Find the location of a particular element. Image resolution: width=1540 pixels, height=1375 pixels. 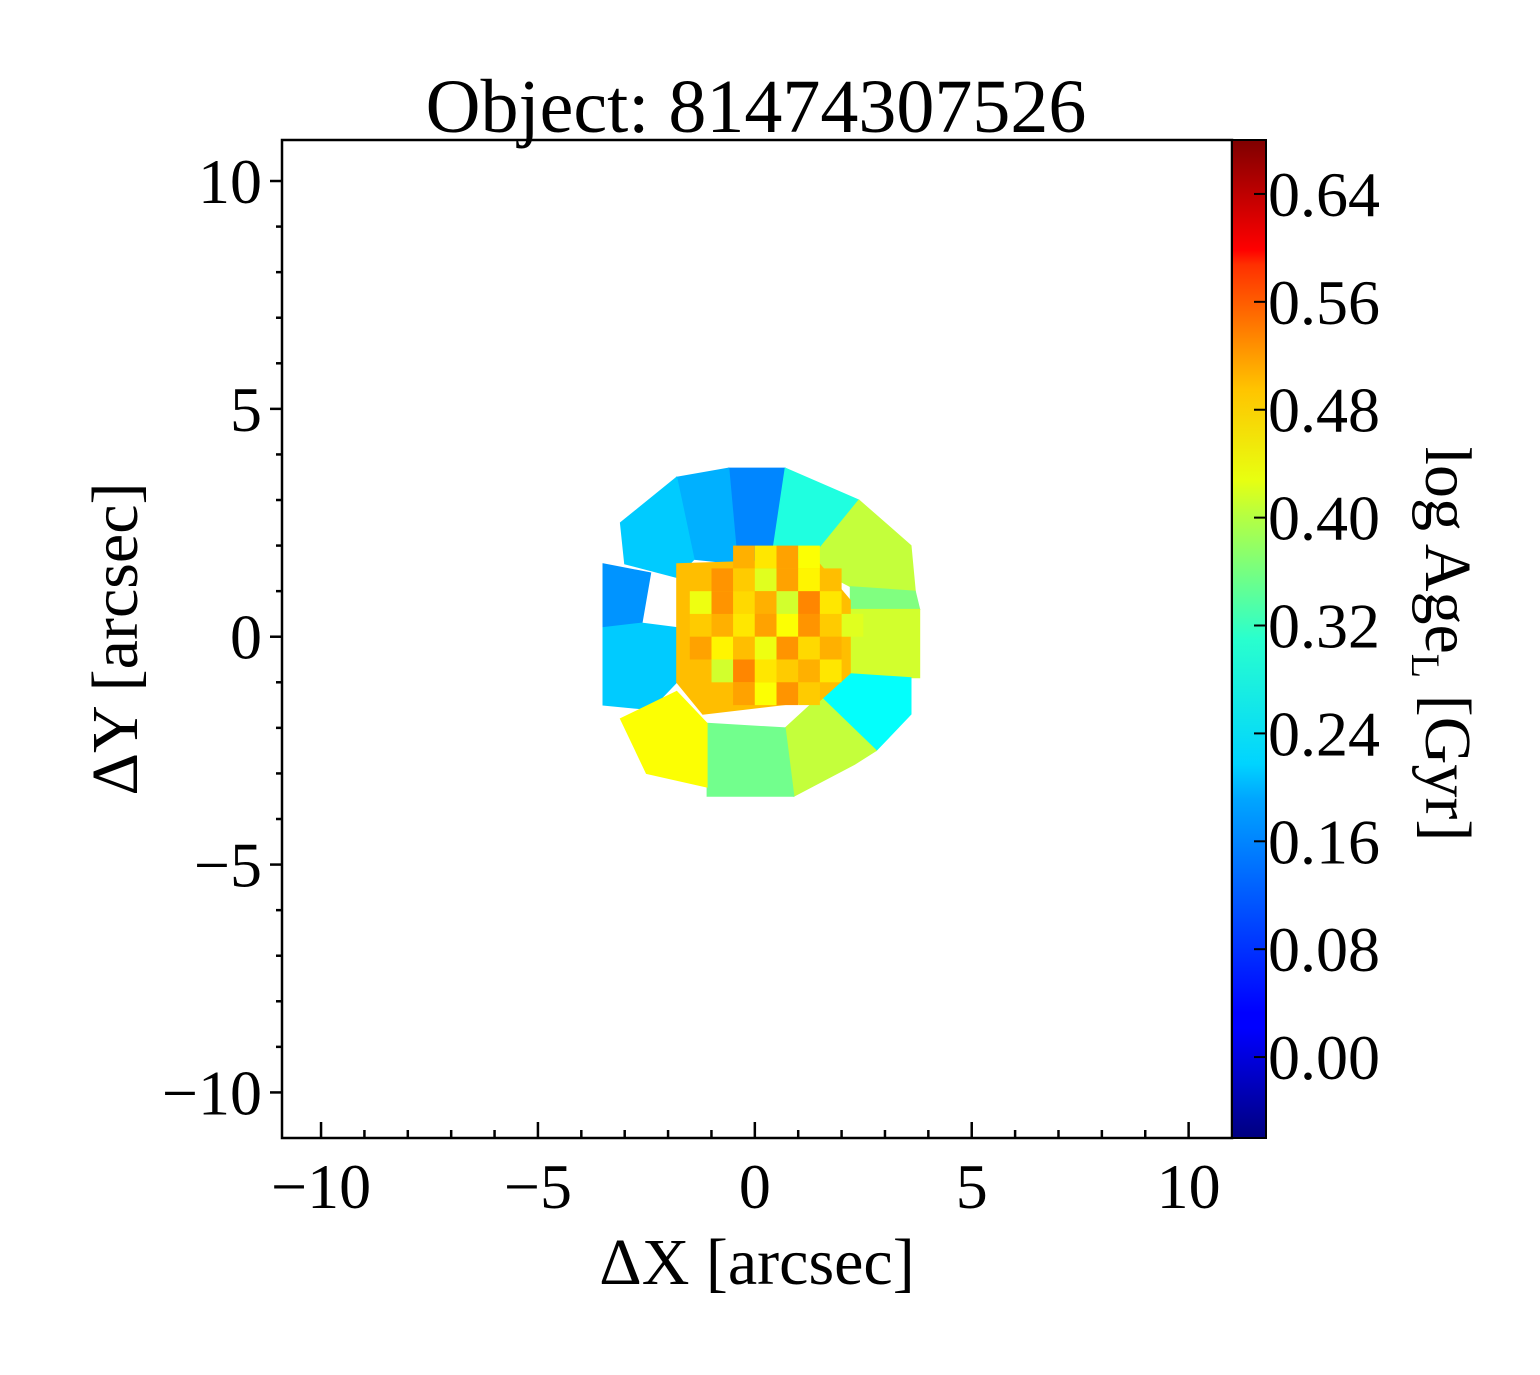

y-axis-label: ΔY [arcsec] is located at coordinates (115, 639).